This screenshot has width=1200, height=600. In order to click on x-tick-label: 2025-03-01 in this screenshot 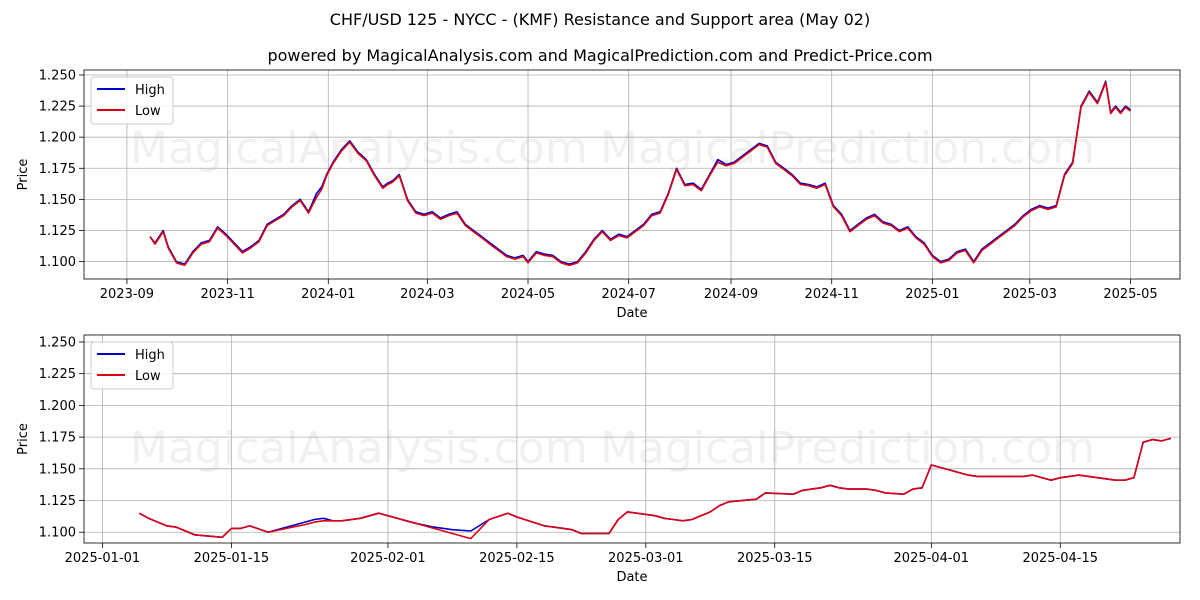, I will do `click(646, 558)`.